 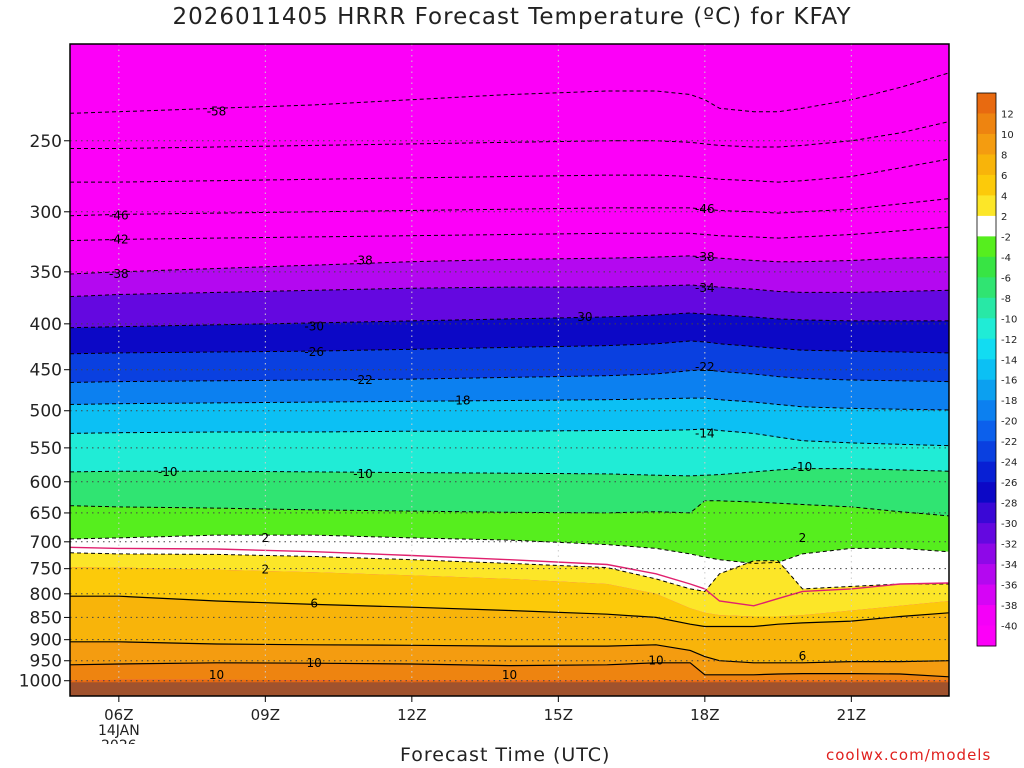 I want to click on colorbar-label: -10, so click(x=1009, y=319).